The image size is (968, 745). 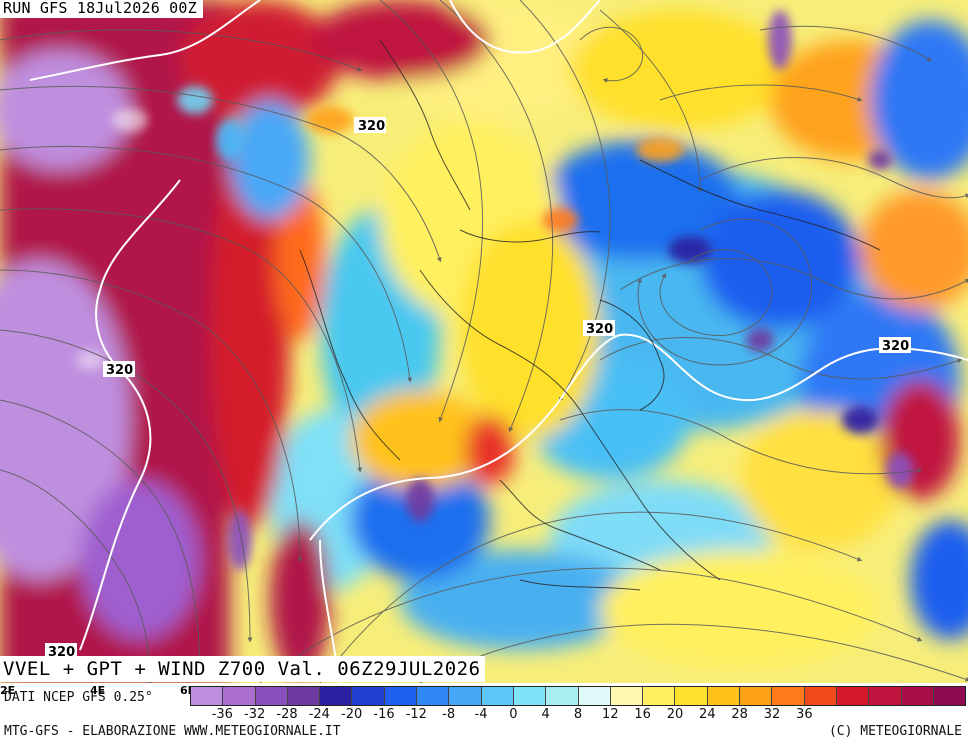 What do you see at coordinates (449, 714) in the screenshot?
I see `colorbar-label: -8` at bounding box center [449, 714].